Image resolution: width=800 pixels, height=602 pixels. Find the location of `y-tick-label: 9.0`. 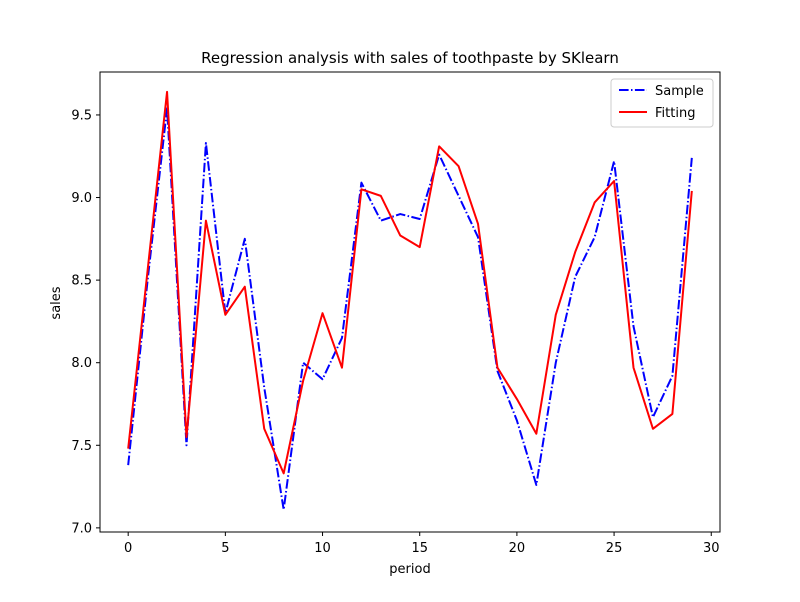

y-tick-label: 9.0 is located at coordinates (81, 198).